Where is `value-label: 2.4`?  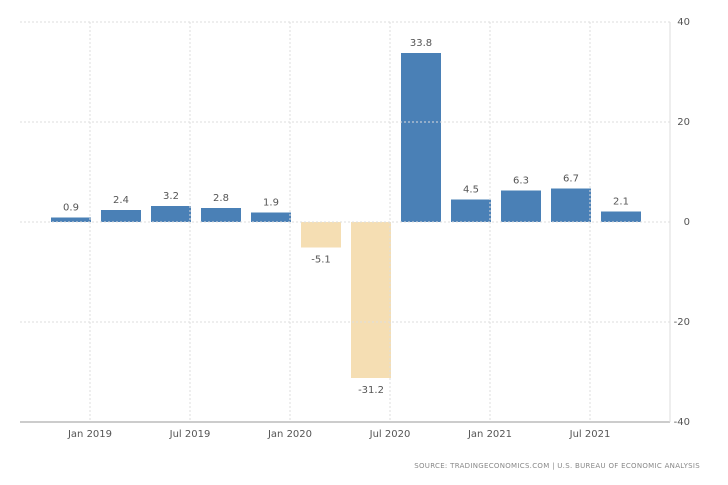
value-label: 2.4 is located at coordinates (121, 200).